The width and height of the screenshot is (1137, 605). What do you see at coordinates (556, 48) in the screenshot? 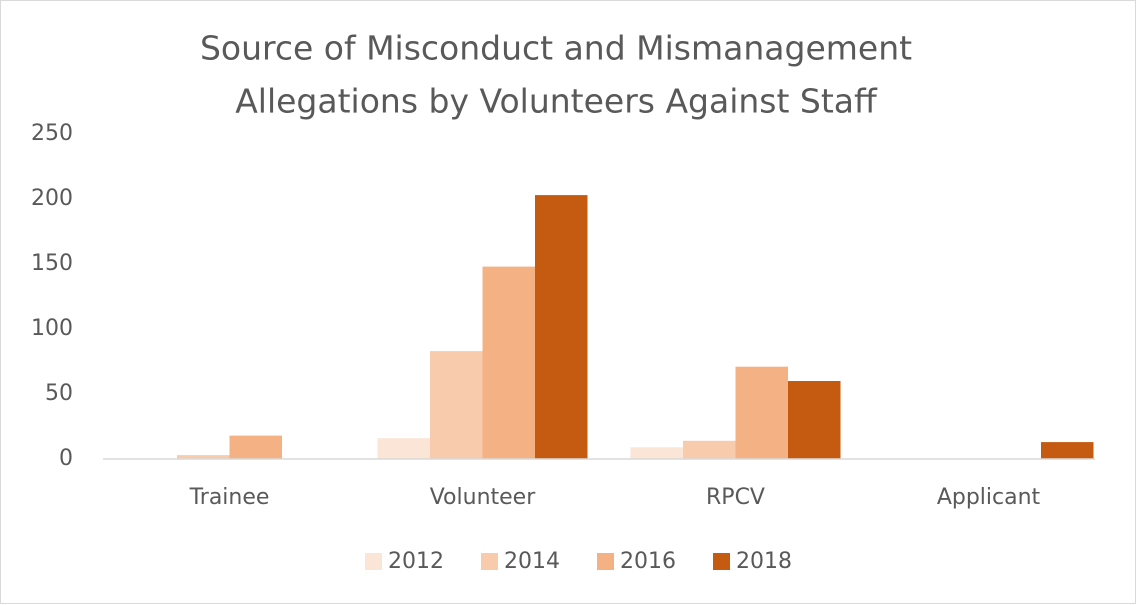
I see `chart-title: Source of Misconduct and Mismanagement` at bounding box center [556, 48].